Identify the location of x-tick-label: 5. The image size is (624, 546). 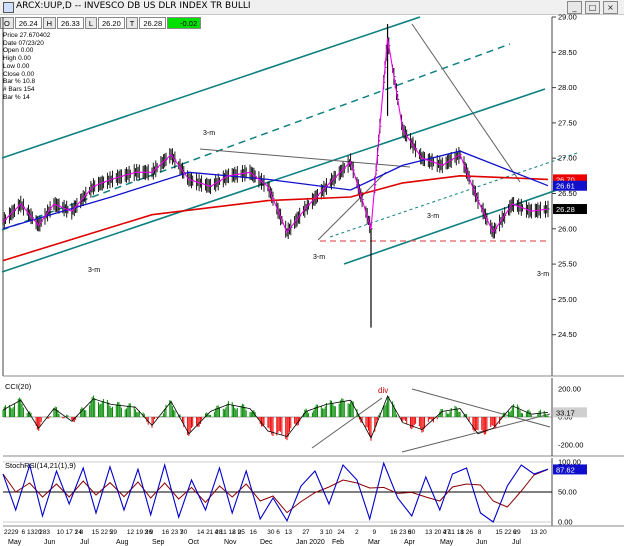
(111, 532).